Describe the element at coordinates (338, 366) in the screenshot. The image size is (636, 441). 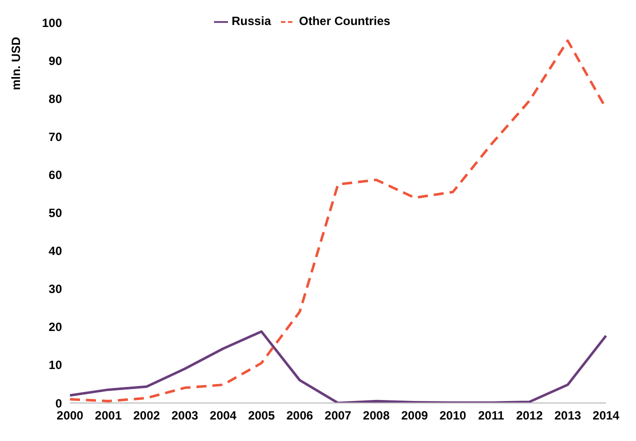
I see `line-series` at that location.